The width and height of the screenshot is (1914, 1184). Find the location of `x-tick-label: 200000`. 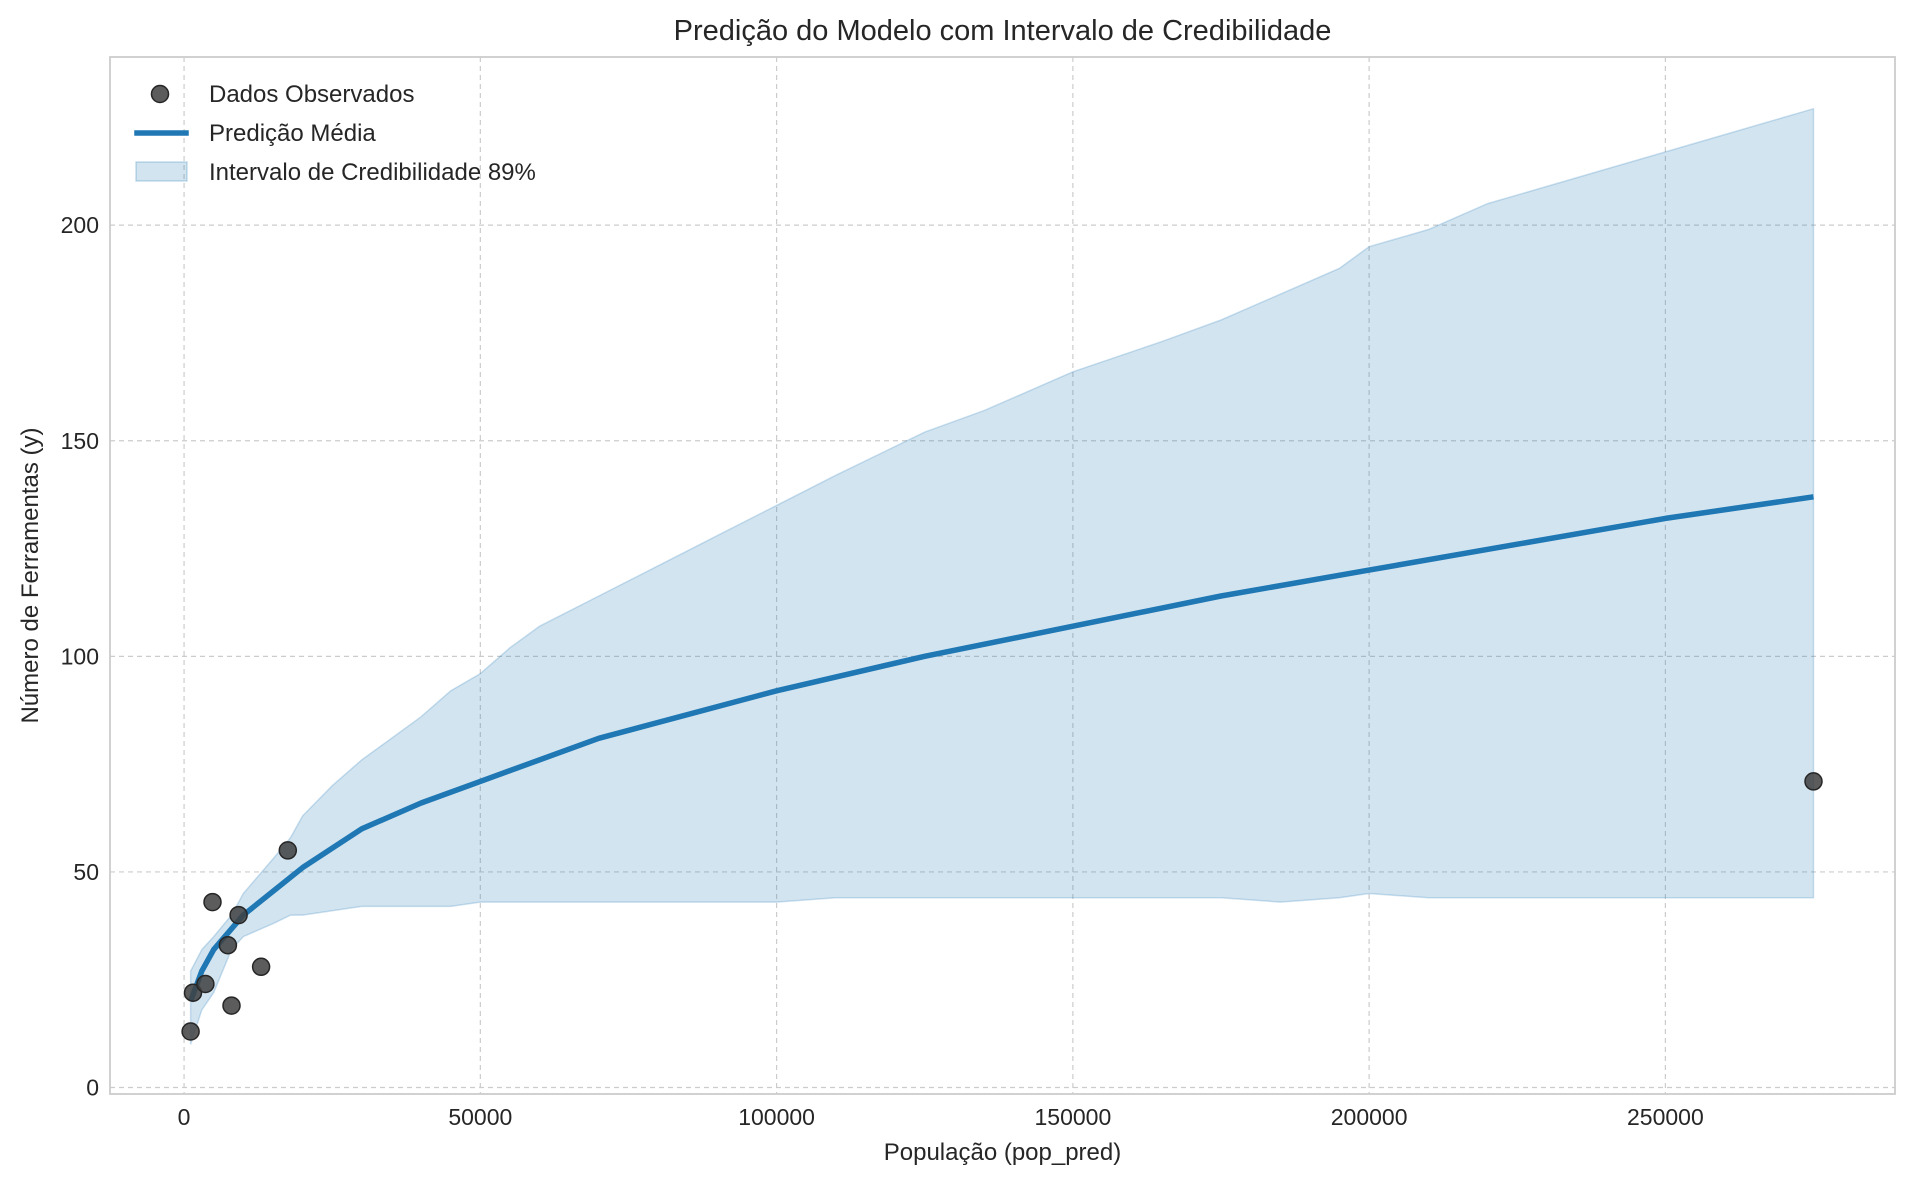

x-tick-label: 200000 is located at coordinates (1369, 1117).